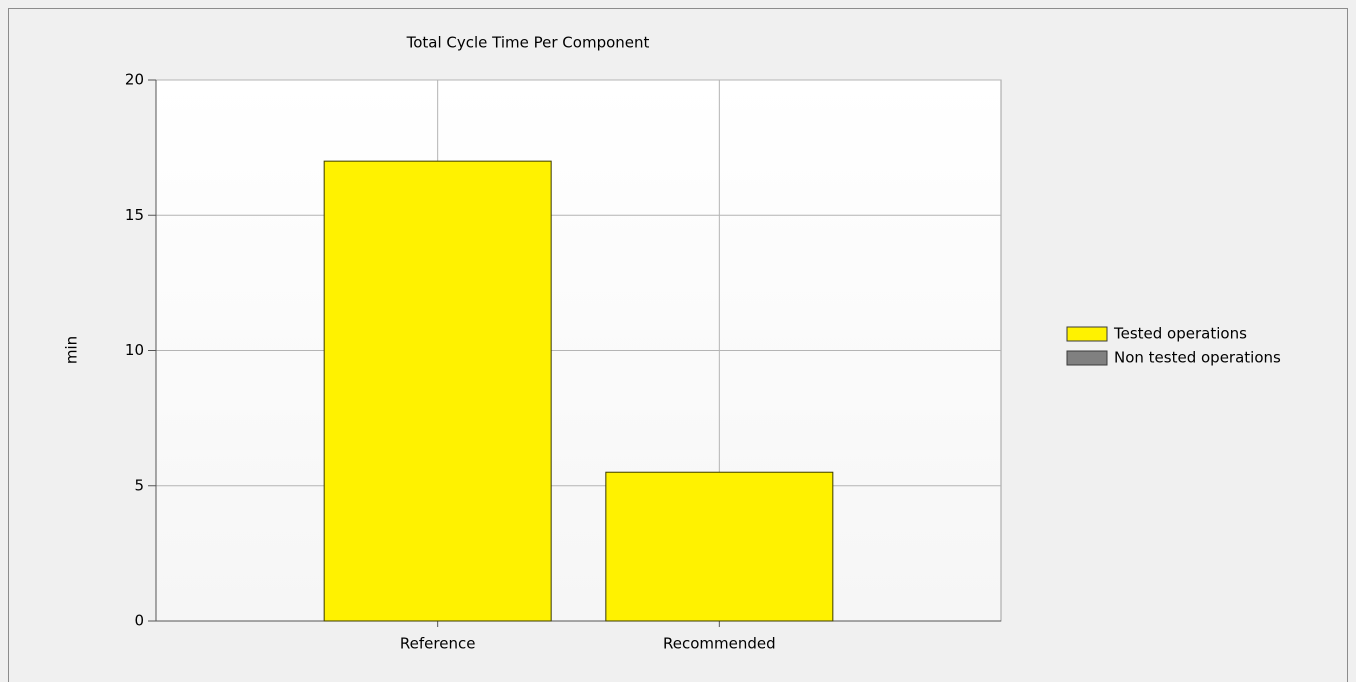  I want to click on x-tick-label: Reference, so click(438, 644).